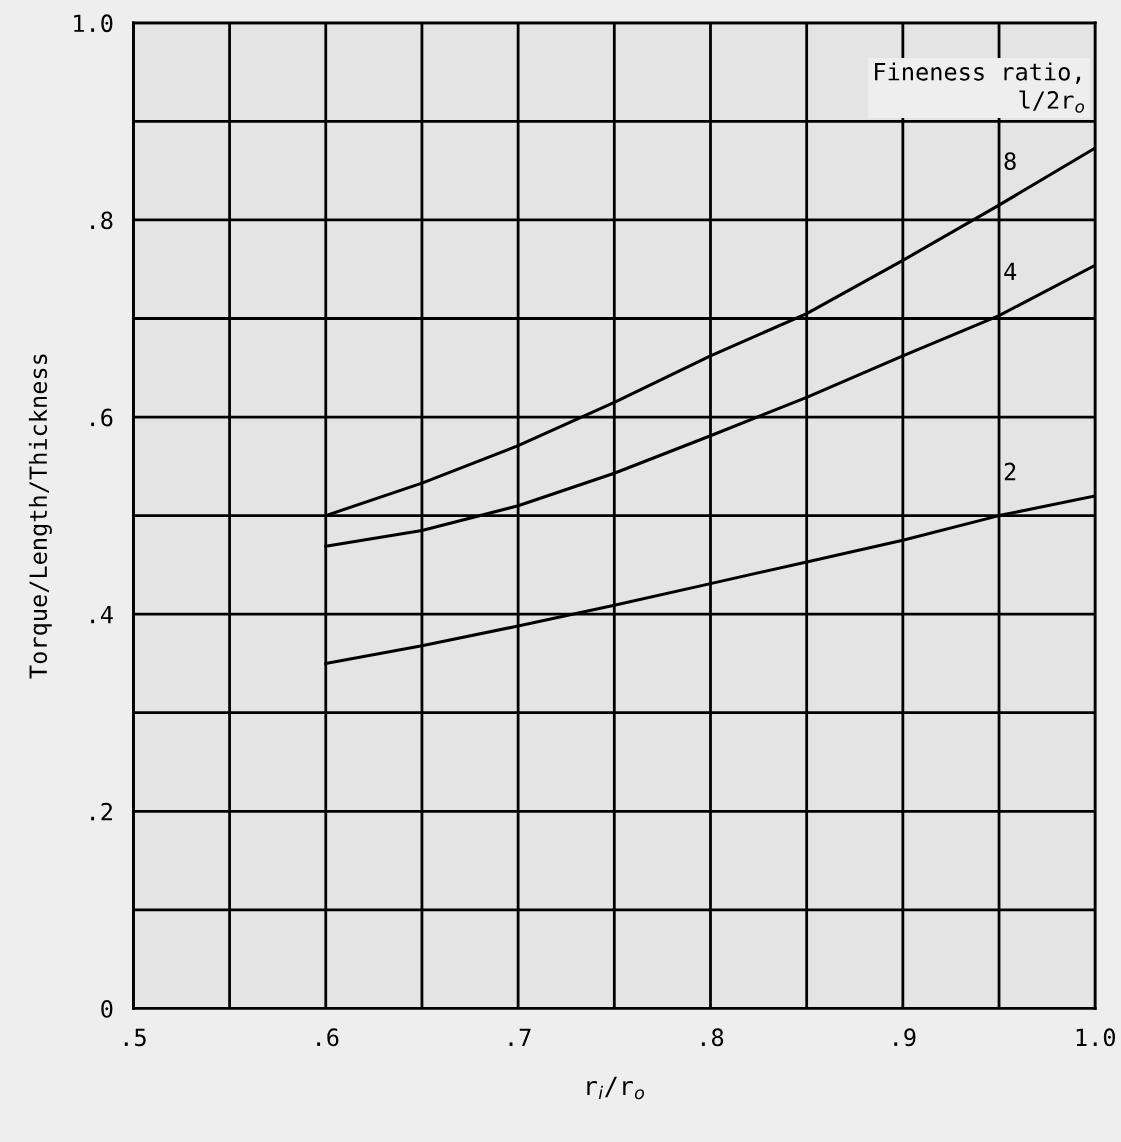  What do you see at coordinates (1010, 161) in the screenshot?
I see `series-label: 8` at bounding box center [1010, 161].